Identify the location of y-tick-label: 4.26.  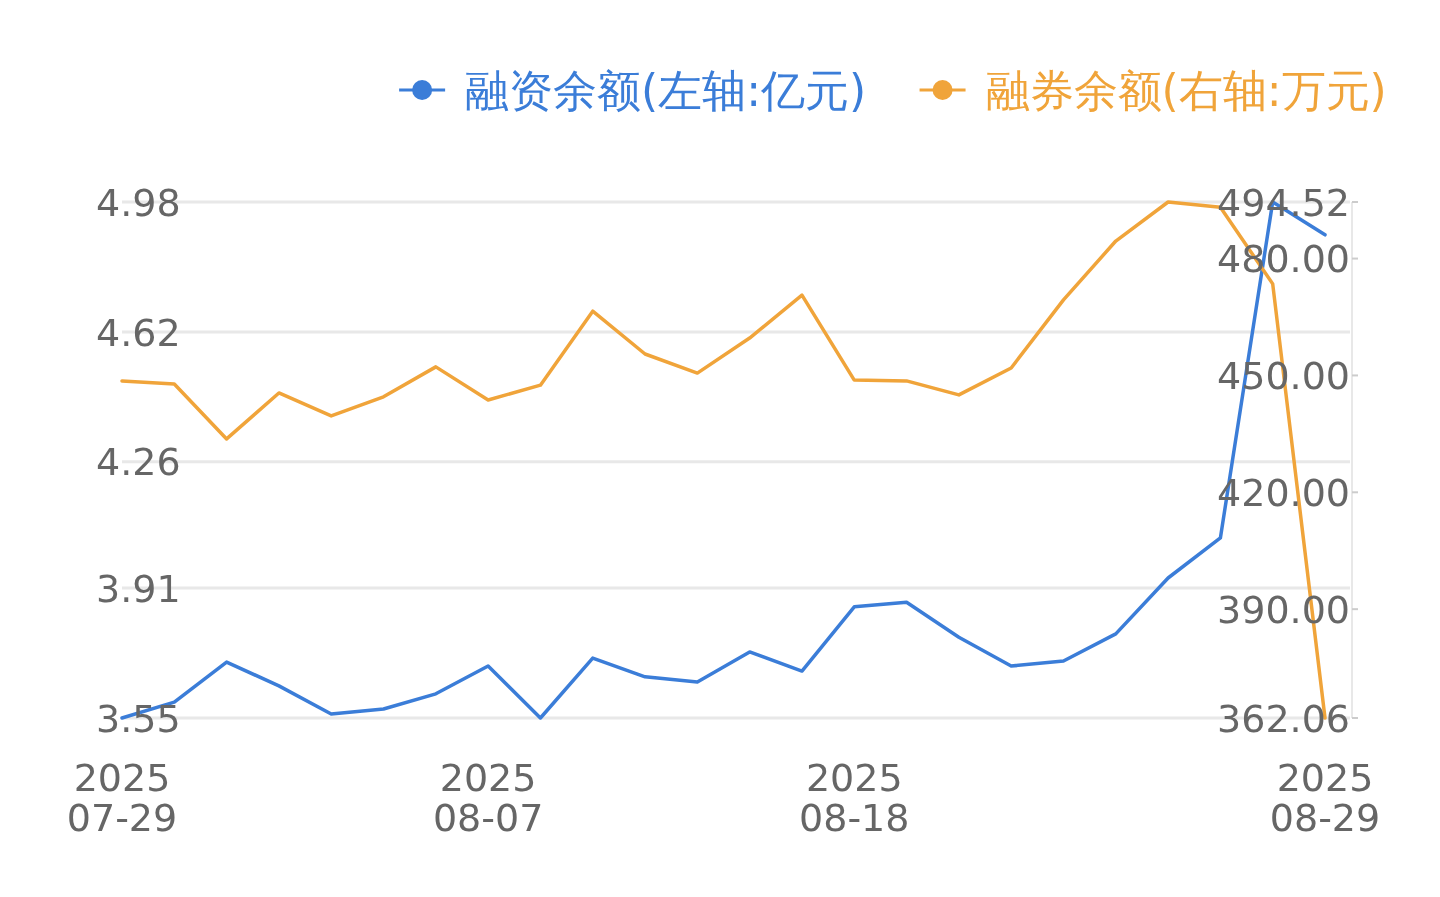
(138, 462).